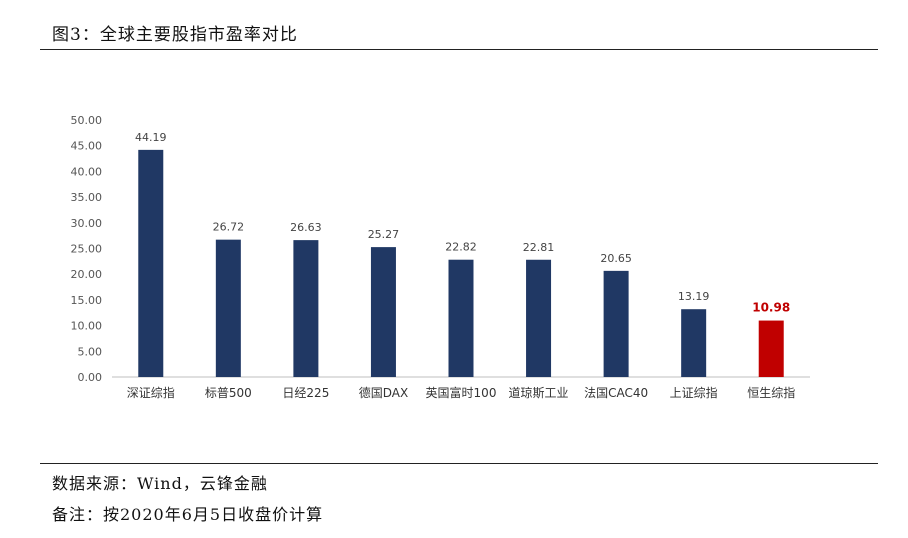 The width and height of the screenshot is (908, 538). Describe the element at coordinates (383, 392) in the screenshot. I see `category-label: 德国DAX` at that location.